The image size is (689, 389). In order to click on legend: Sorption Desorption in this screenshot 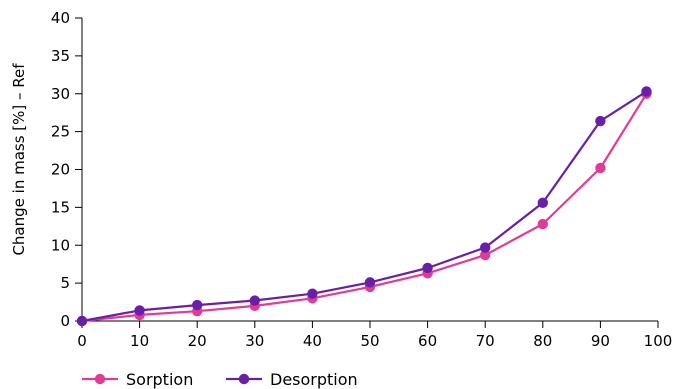, I will do `click(220, 379)`.